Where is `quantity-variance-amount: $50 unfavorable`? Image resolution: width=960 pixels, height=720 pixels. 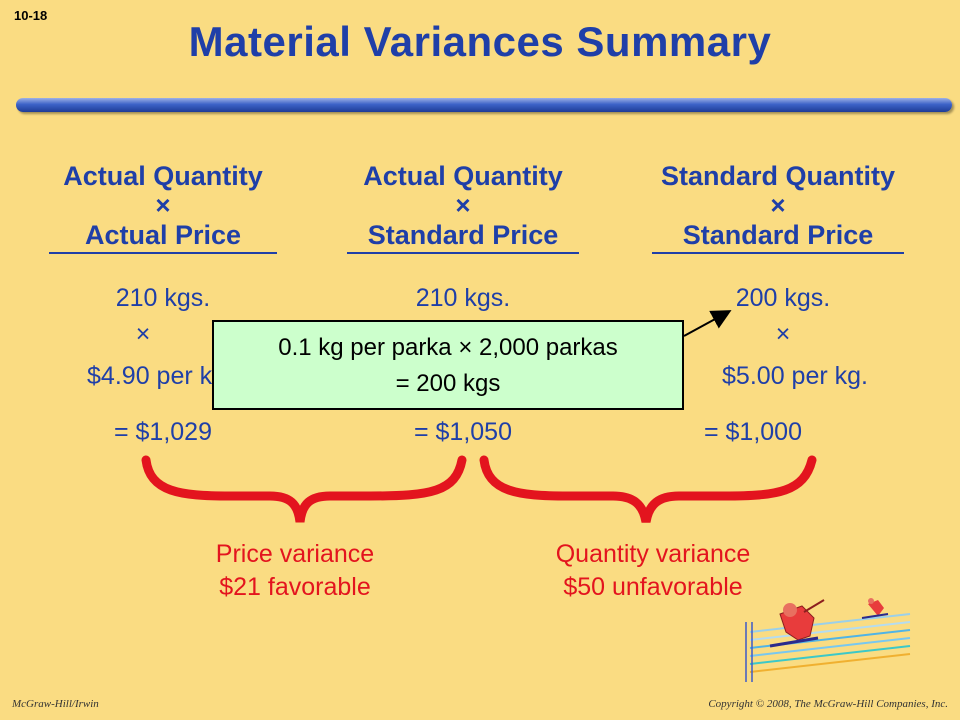
quantity-variance-amount: $50 unfavorable is located at coordinates (653, 587).